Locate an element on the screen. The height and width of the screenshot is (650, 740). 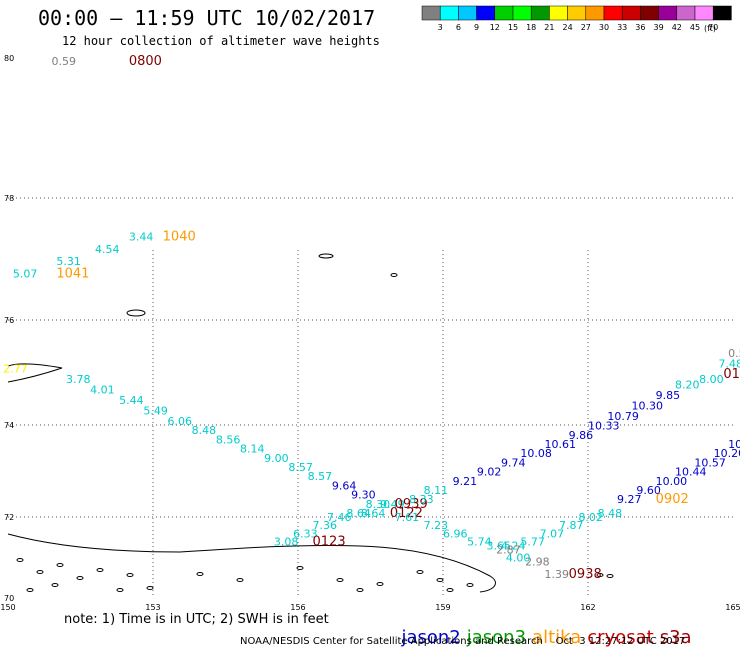
colorbar-label: 9 is located at coordinates (476, 27).